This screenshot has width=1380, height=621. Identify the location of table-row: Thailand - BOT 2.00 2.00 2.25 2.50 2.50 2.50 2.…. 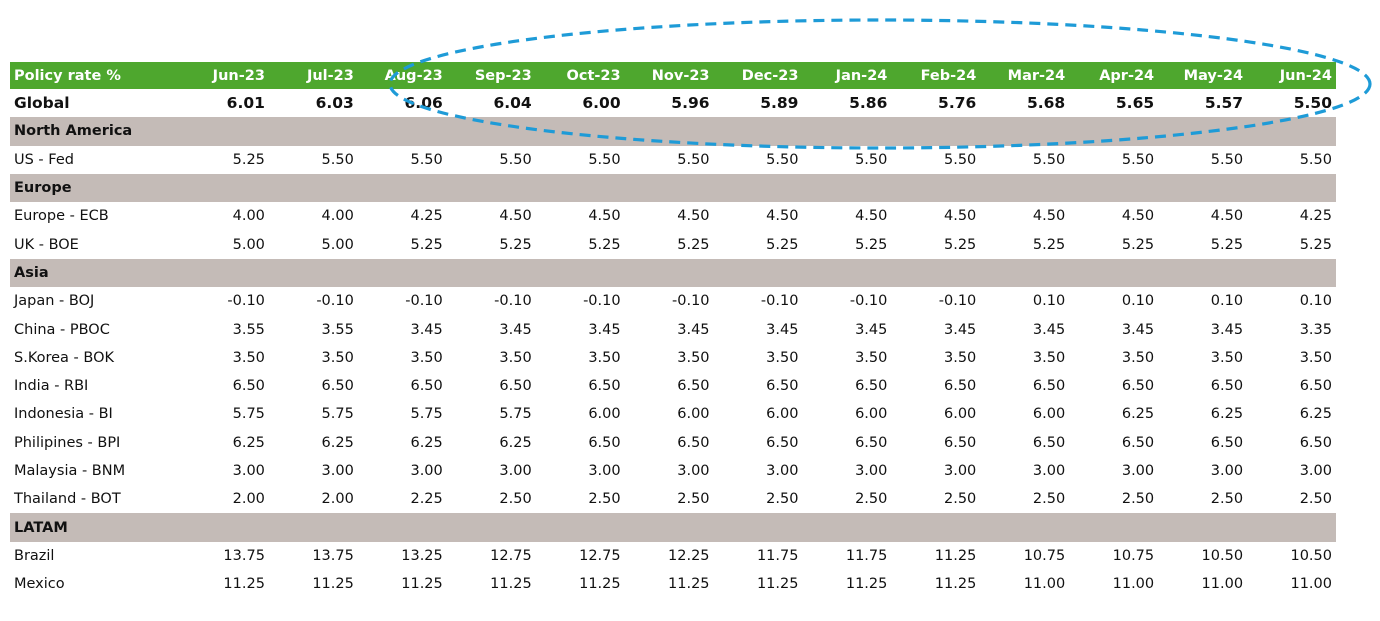
(673, 499).